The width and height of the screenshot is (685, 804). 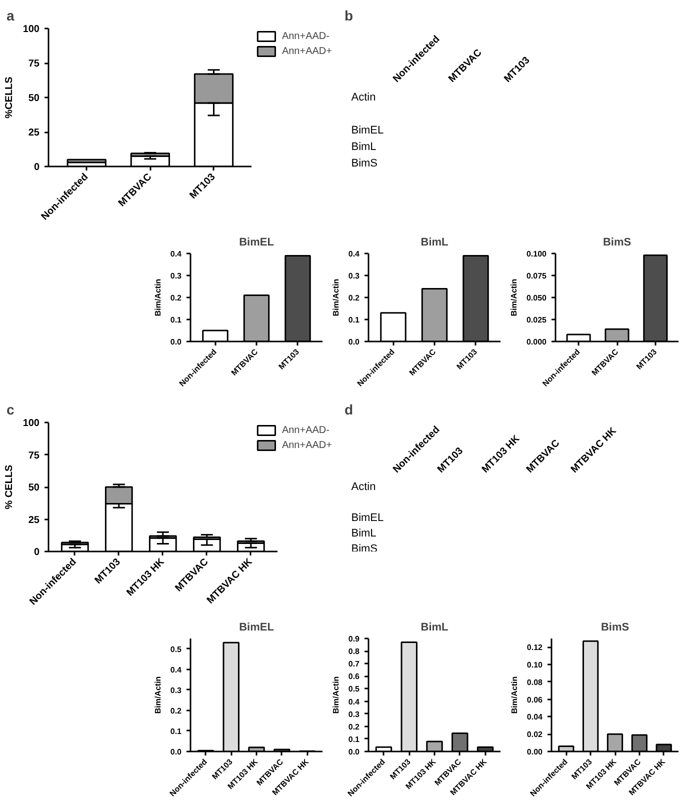 What do you see at coordinates (537, 254) in the screenshot?
I see `y-tick-label: 0.100` at bounding box center [537, 254].